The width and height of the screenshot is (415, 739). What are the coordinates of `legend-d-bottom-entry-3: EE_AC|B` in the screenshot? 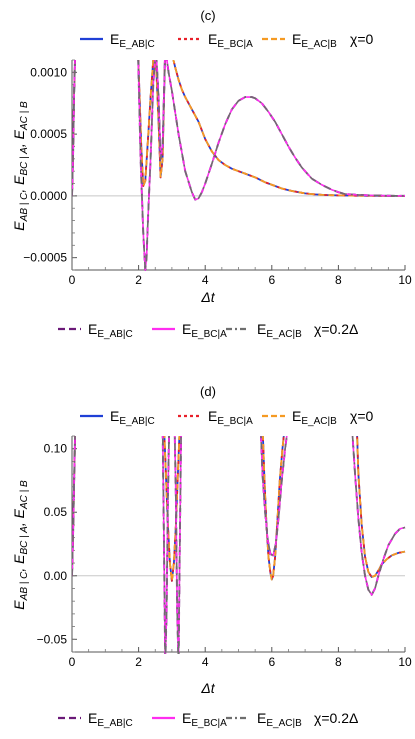 It's located at (279, 719).